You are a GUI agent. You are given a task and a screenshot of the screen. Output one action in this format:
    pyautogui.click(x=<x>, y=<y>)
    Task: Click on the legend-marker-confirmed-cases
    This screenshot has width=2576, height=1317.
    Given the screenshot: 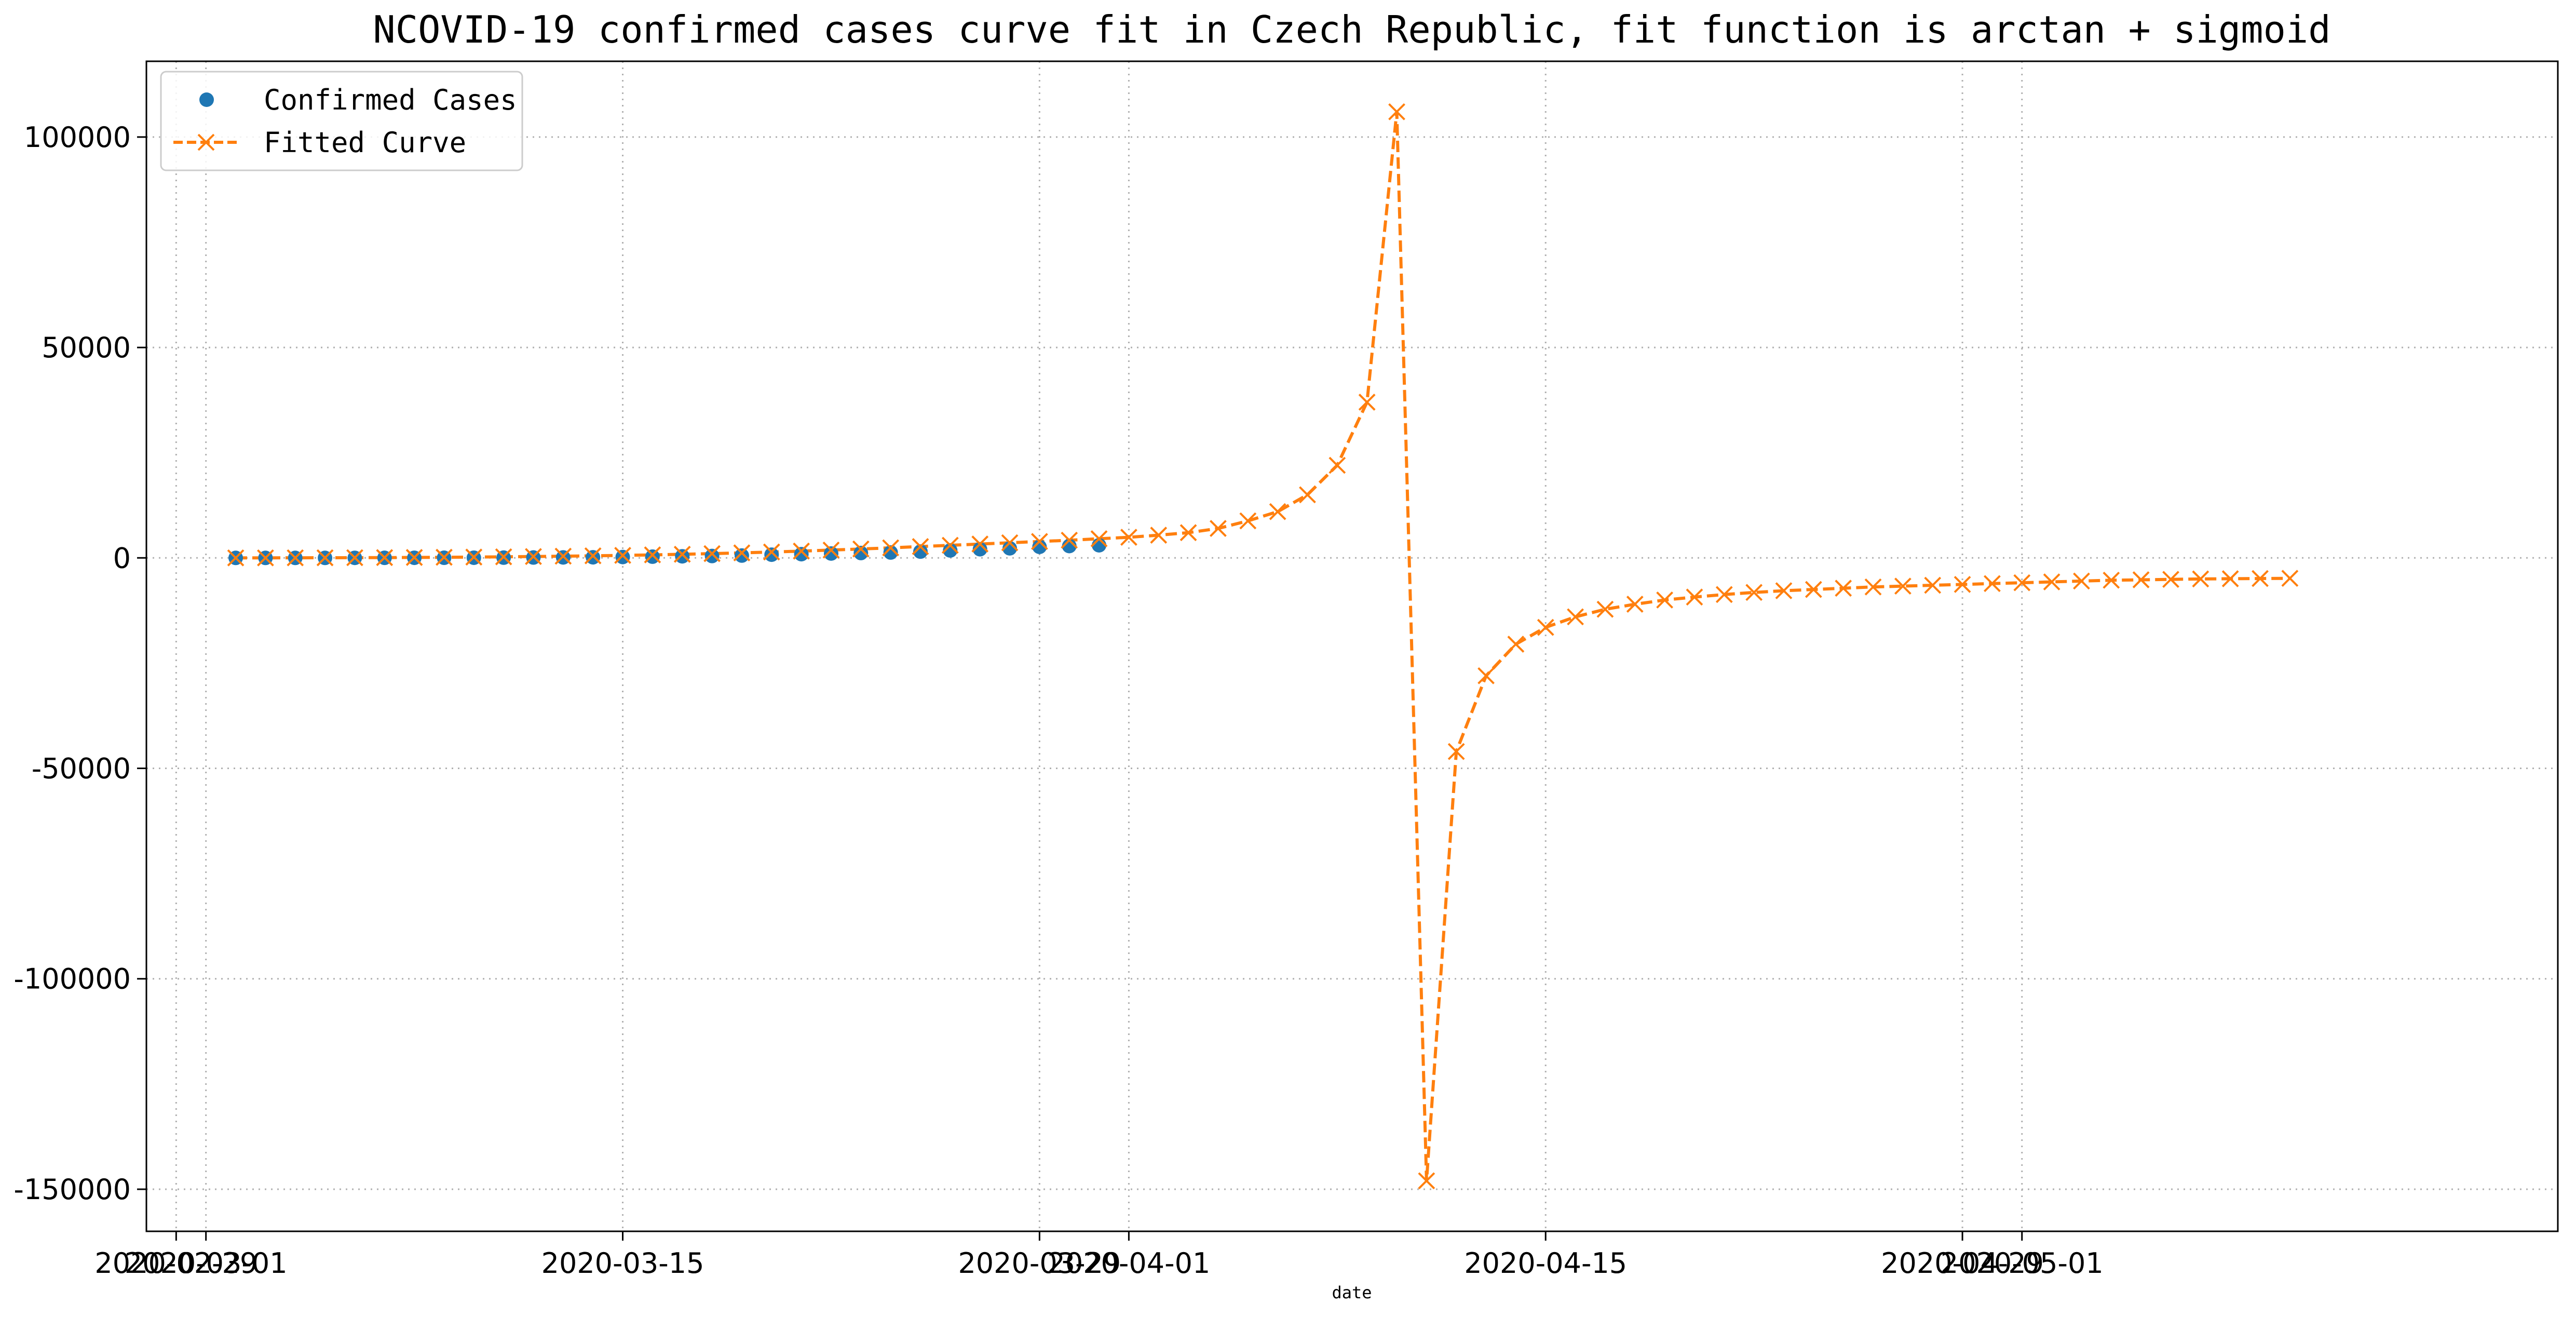 What is the action you would take?
    pyautogui.click(x=206, y=99)
    